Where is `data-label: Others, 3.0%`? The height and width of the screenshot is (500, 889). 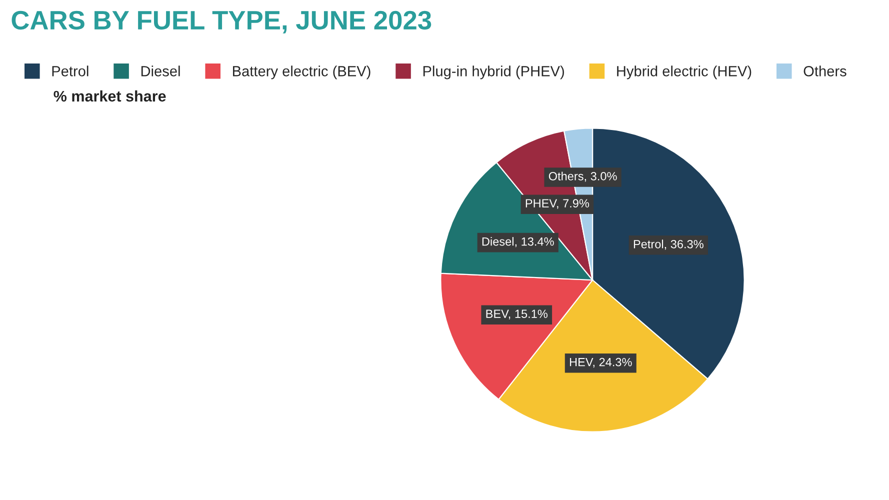 data-label: Others, 3.0% is located at coordinates (582, 177).